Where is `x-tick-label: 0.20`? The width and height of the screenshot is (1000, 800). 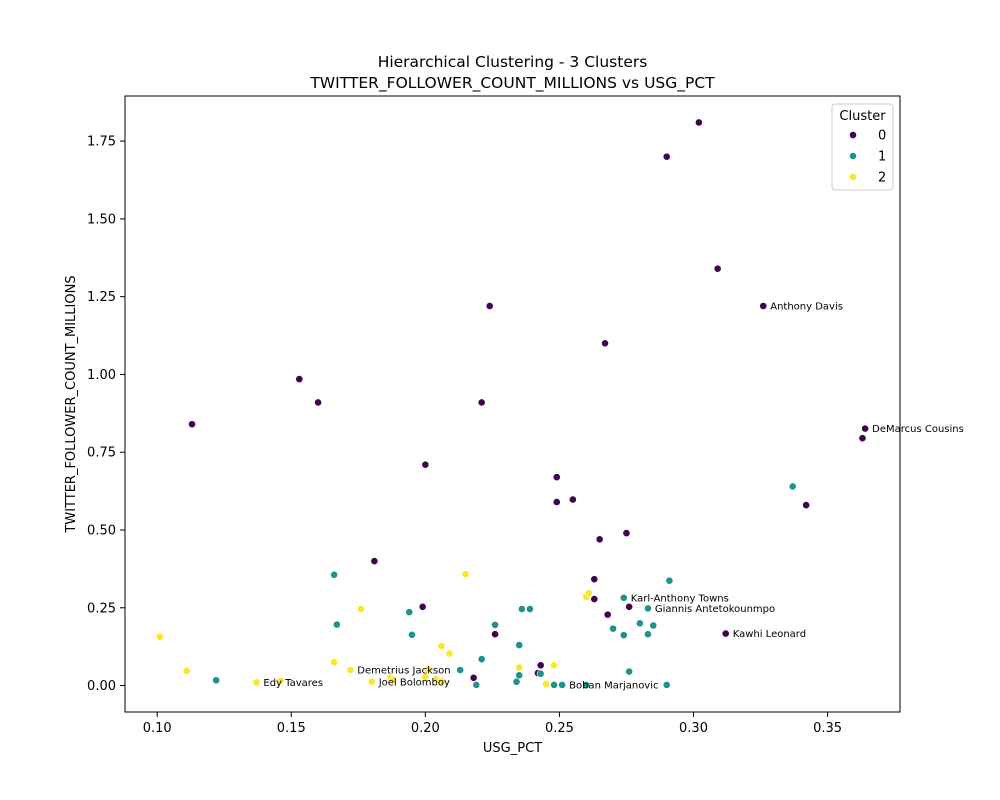 x-tick-label: 0.20 is located at coordinates (425, 728).